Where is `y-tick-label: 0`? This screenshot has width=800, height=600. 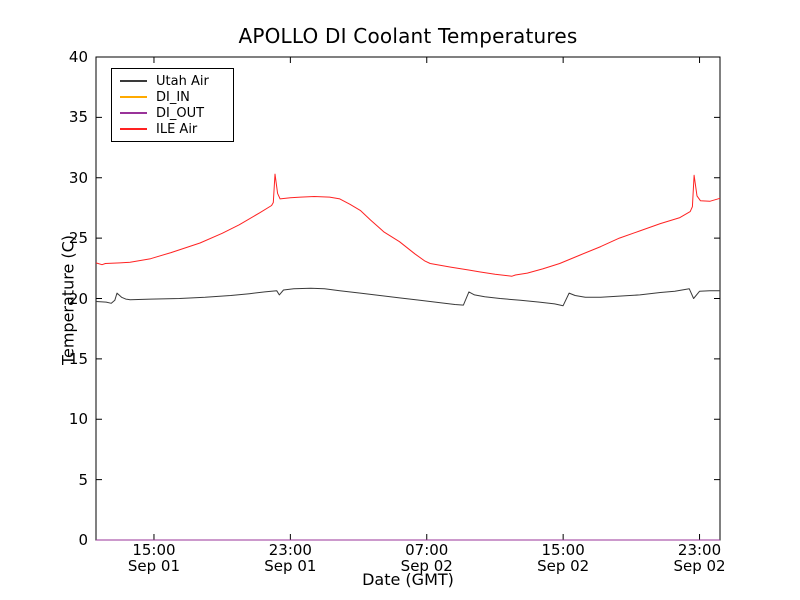
y-tick-label: 0 is located at coordinates (83, 540).